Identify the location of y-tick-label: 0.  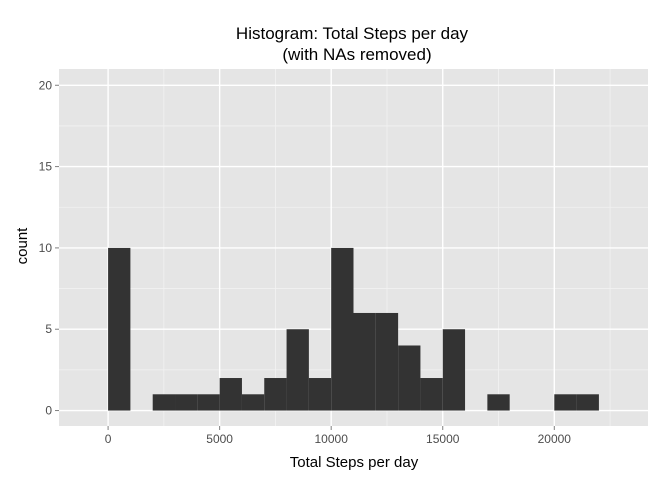
(48, 411).